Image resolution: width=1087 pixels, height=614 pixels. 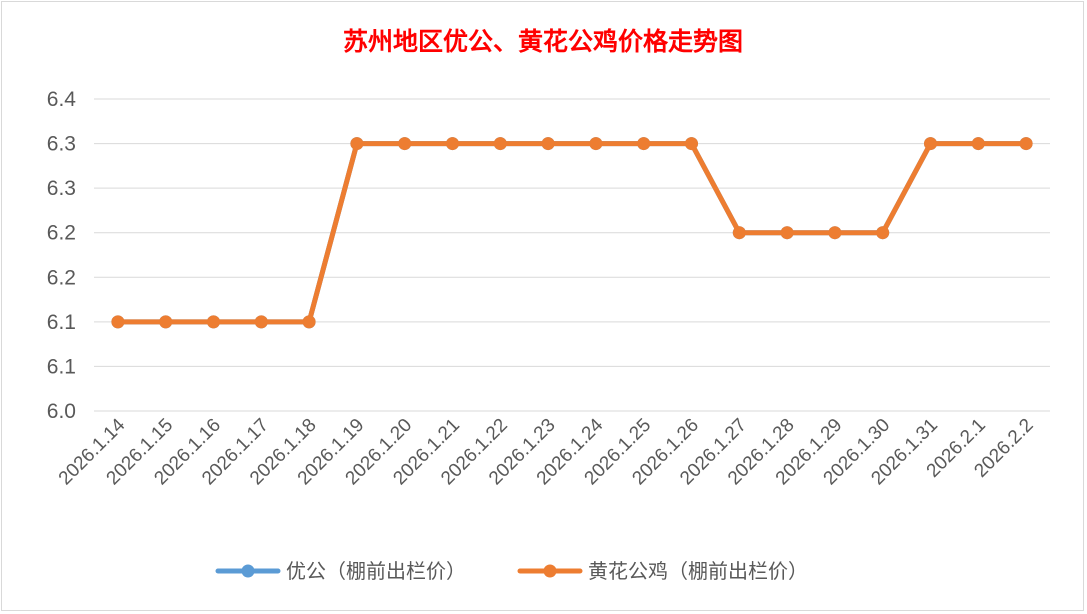 I want to click on legend-item-1: 优公（棚前出栏价）, so click(x=340, y=571).